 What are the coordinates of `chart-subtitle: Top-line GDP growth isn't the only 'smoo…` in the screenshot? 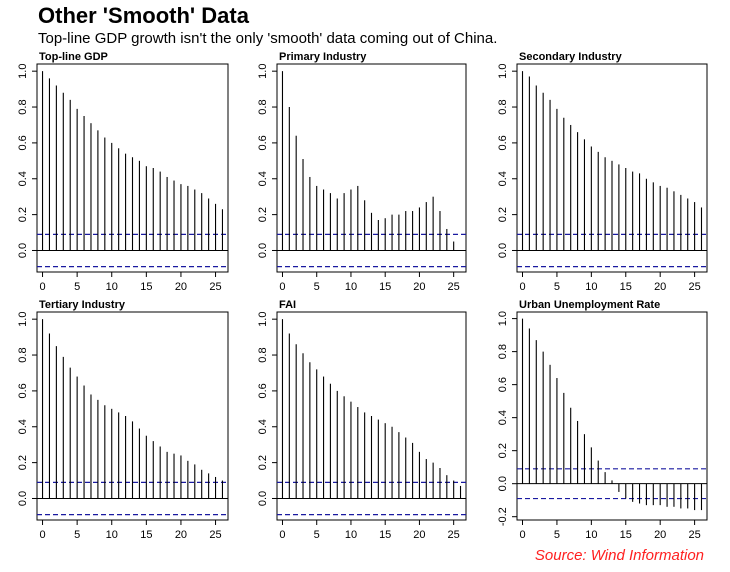 It's located at (268, 38).